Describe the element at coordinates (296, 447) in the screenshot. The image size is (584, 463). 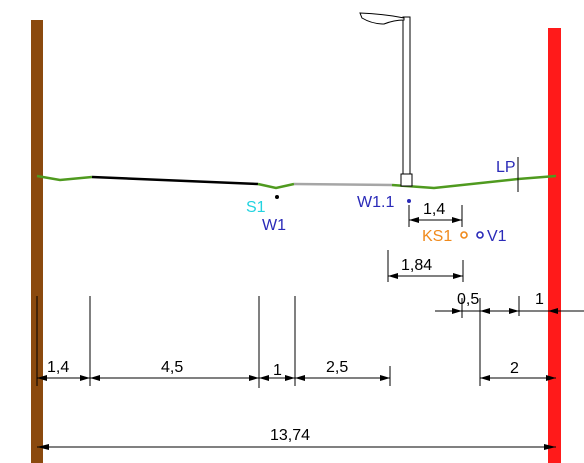
I see `dimension-total` at that location.